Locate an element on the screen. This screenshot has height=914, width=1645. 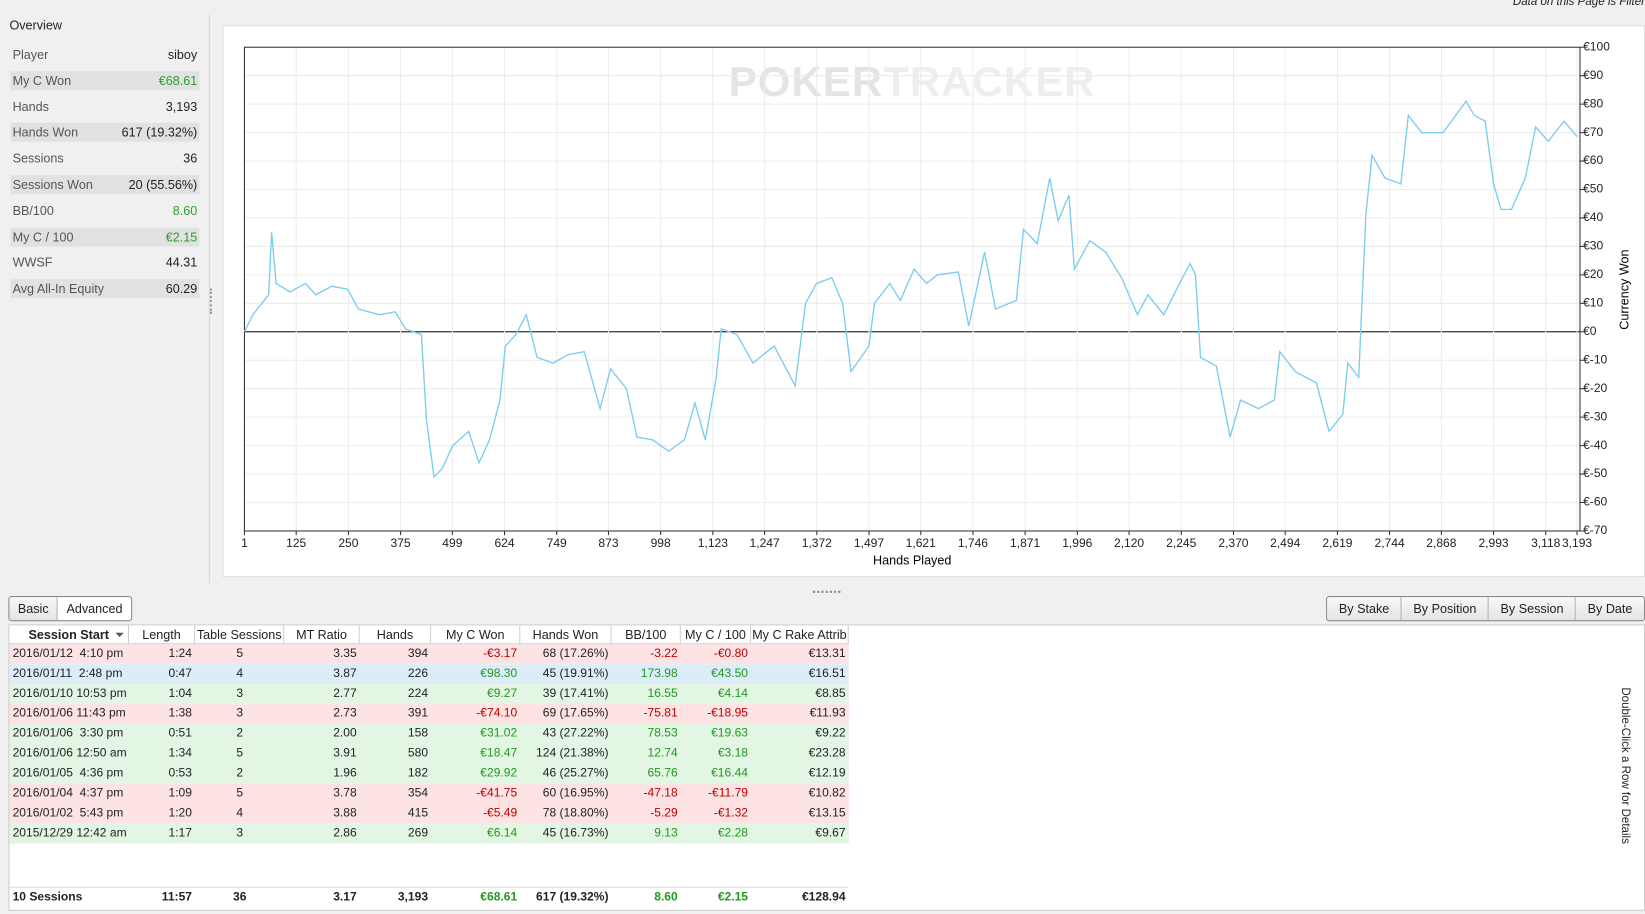
table-cell: 1.96 is located at coordinates (345, 773).